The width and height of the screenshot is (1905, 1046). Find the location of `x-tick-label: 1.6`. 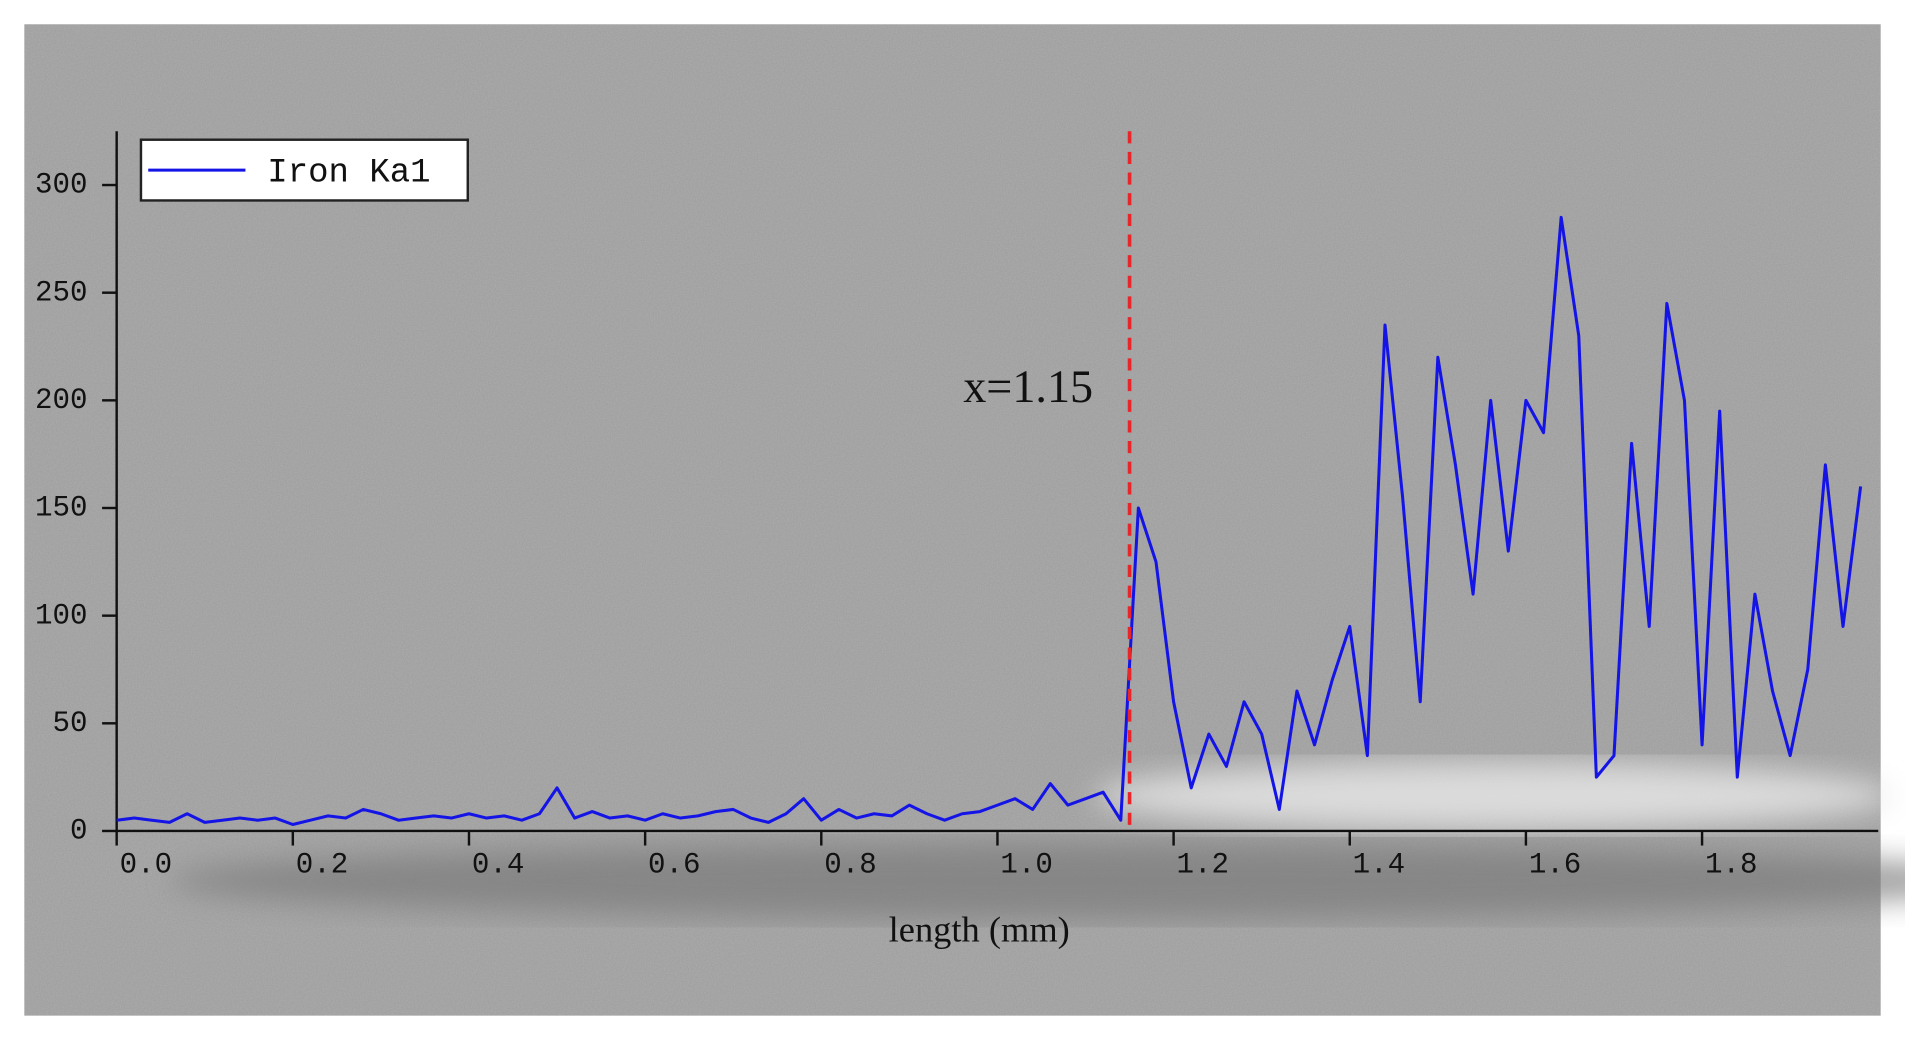

x-tick-label: 1.6 is located at coordinates (1555, 865).